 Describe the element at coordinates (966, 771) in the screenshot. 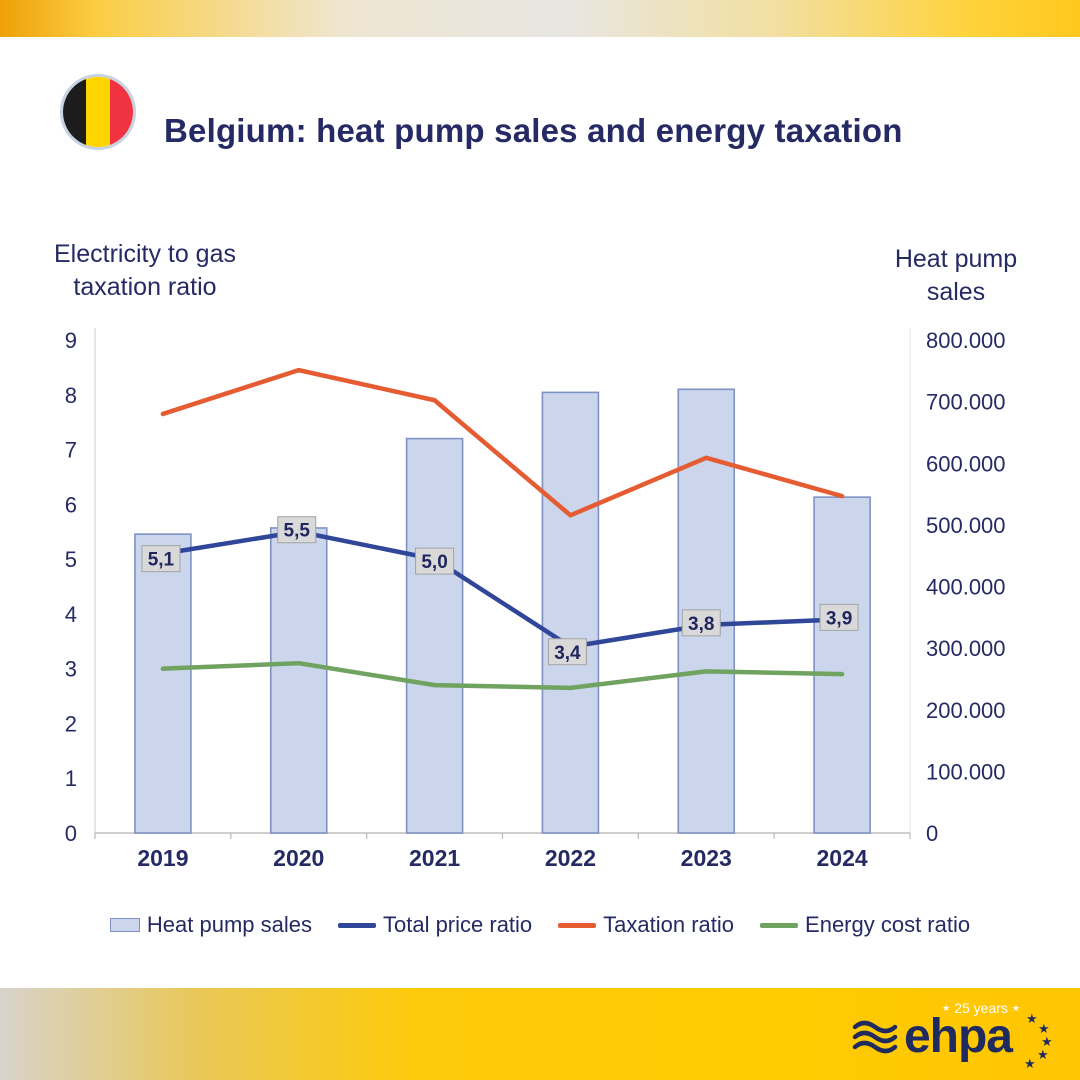

I see `svg-text: 100.000` at that location.